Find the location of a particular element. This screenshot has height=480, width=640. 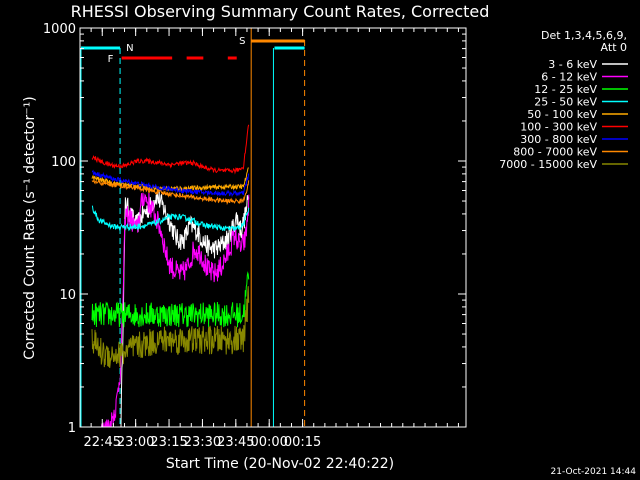

date-stamp: 21-Oct-2021 14:44 is located at coordinates (594, 472).